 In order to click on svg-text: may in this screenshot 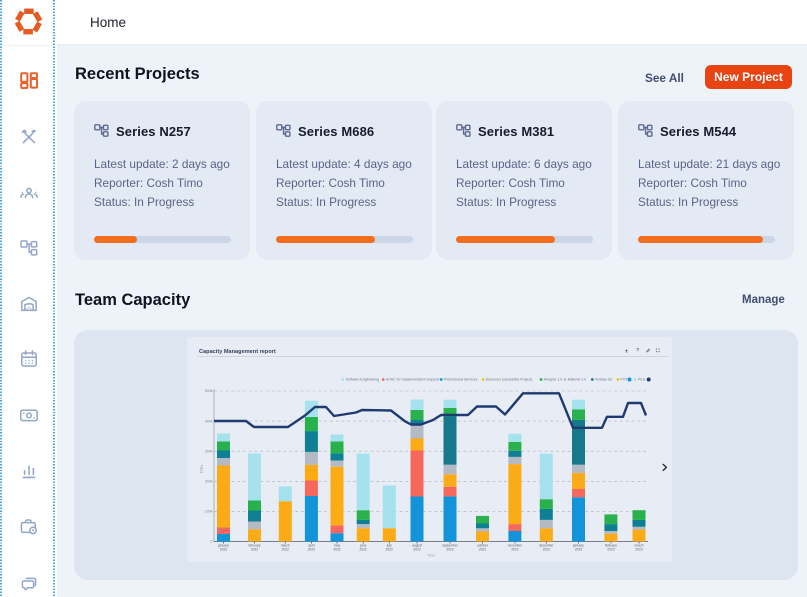, I will do `click(337, 546)`.